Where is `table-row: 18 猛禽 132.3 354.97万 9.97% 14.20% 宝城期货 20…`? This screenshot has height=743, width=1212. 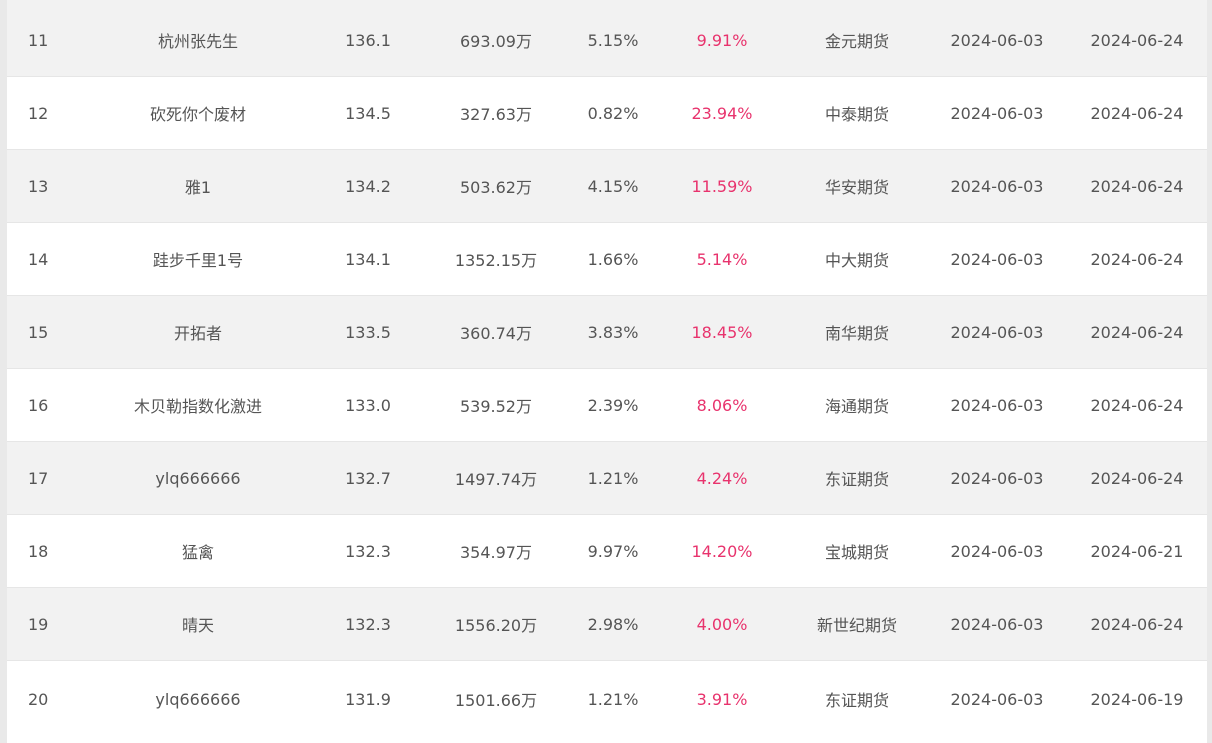 table-row: 18 猛禽 132.3 354.97万 9.97% 14.20% 宝城期货 20… is located at coordinates (607, 551).